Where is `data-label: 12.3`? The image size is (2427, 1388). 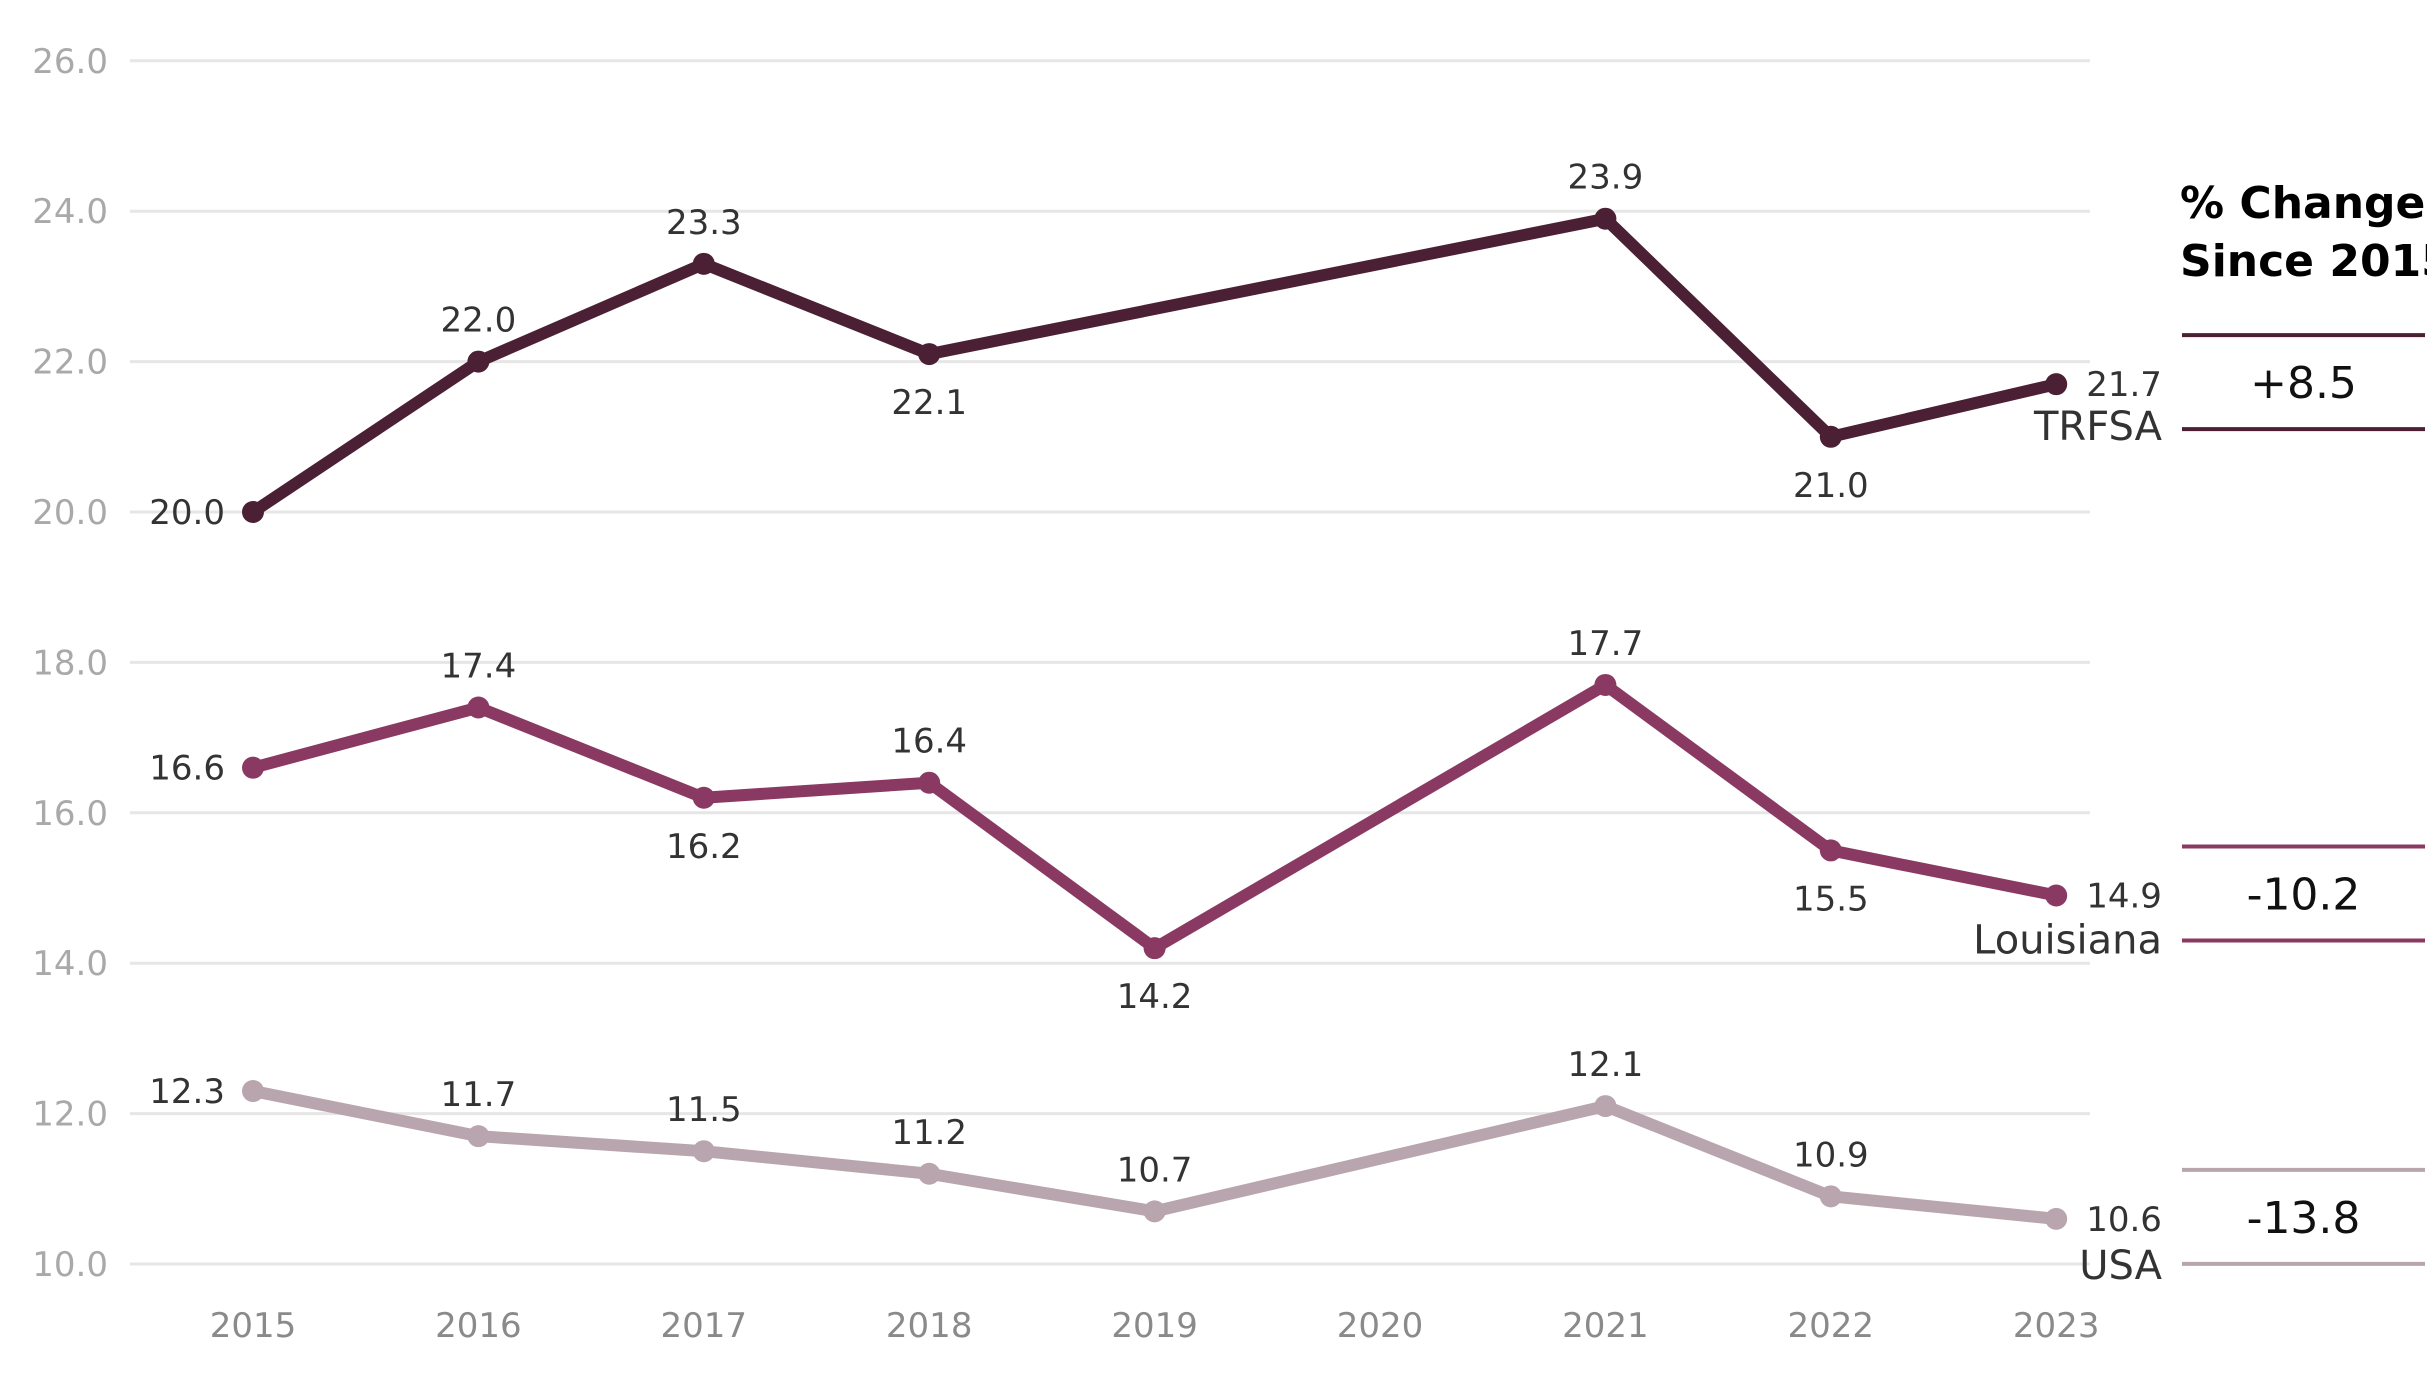 data-label: 12.3 is located at coordinates (187, 1092).